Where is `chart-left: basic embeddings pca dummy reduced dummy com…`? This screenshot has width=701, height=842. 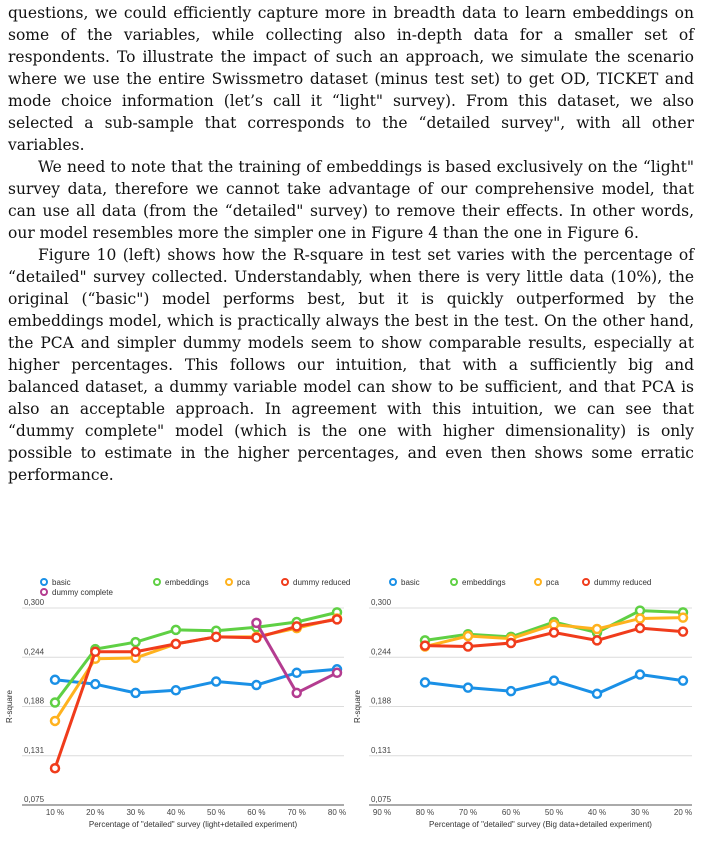 chart-left: basic embeddings pca dummy reduced dummy com… is located at coordinates (177, 703).